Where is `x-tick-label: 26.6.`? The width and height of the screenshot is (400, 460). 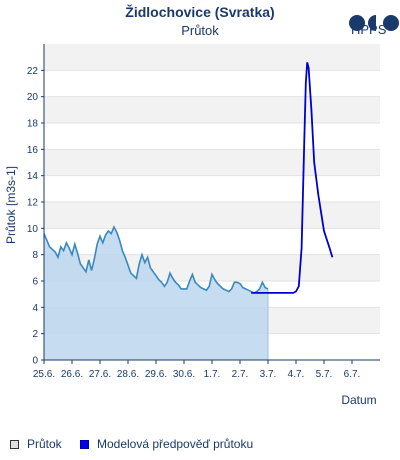 x-tick-label: 26.6. is located at coordinates (72, 374).